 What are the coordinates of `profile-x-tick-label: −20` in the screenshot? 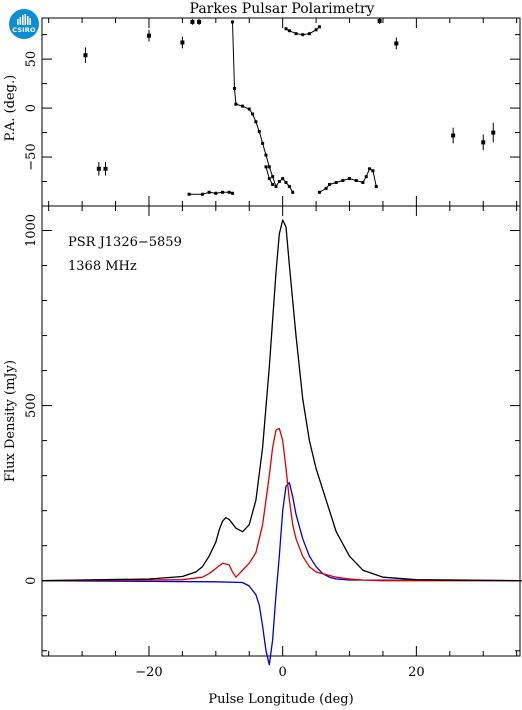 It's located at (148, 672).